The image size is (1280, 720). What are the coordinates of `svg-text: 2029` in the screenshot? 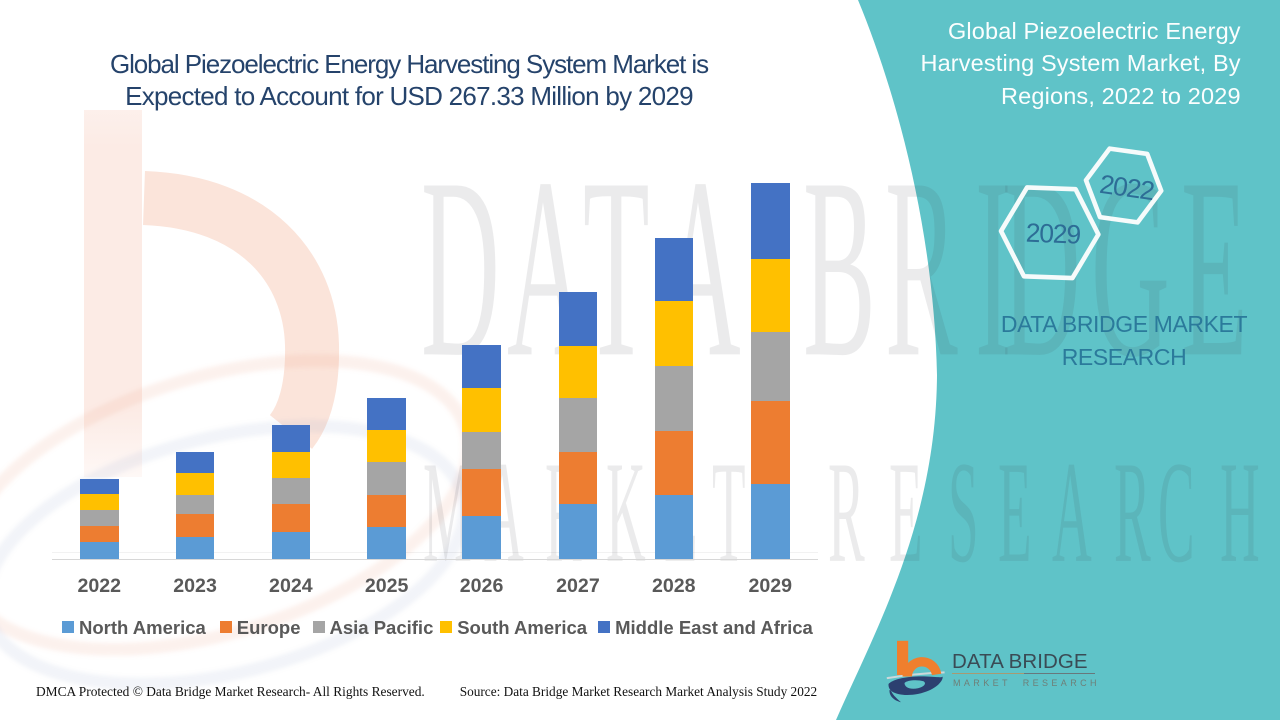 It's located at (1053, 234).